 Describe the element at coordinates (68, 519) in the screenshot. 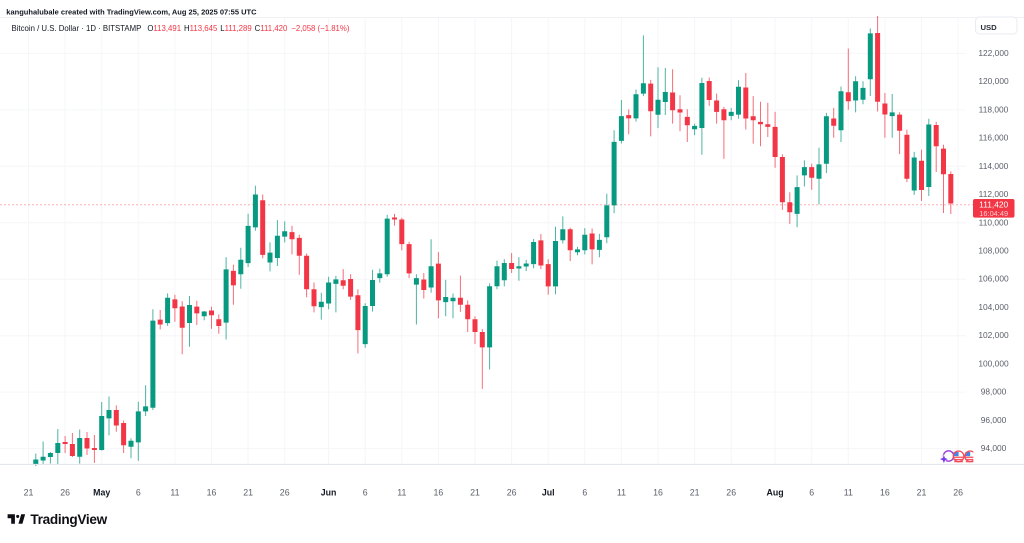

I see `svg-text: TradingView` at that location.